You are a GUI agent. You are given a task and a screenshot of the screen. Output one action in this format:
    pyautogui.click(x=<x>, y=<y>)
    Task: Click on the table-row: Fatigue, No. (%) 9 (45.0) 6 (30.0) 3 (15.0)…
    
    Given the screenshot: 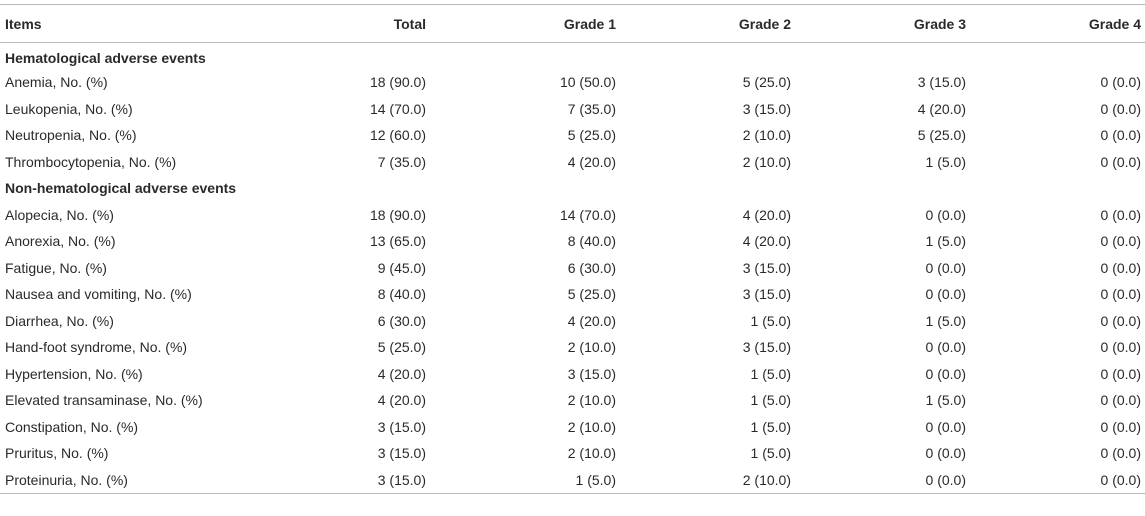 What is the action you would take?
    pyautogui.click(x=572, y=268)
    